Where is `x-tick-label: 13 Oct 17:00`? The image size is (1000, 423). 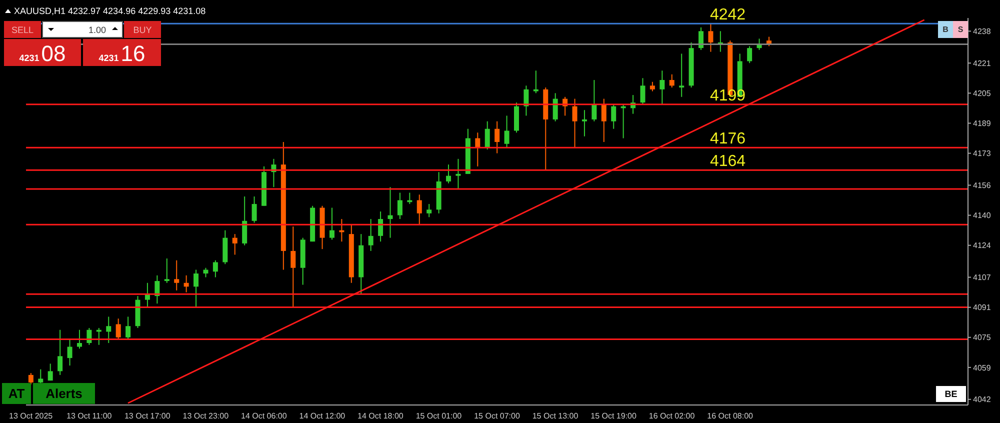
x-tick-label: 13 Oct 17:00 is located at coordinates (147, 416).